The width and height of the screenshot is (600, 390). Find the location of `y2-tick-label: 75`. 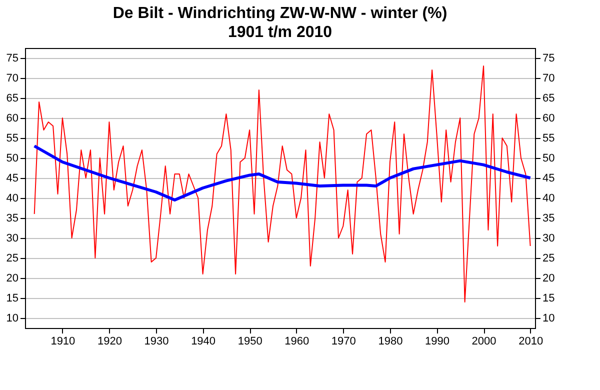

y2-tick-label: 75 is located at coordinates (548, 58).